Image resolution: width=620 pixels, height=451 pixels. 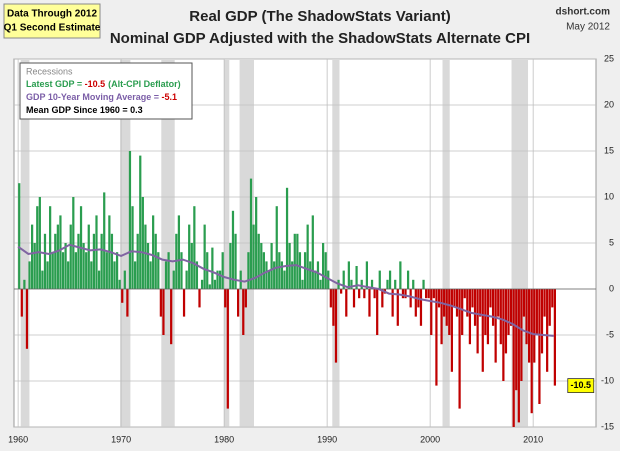 What do you see at coordinates (52, 21) in the screenshot?
I see `note-box` at bounding box center [52, 21].